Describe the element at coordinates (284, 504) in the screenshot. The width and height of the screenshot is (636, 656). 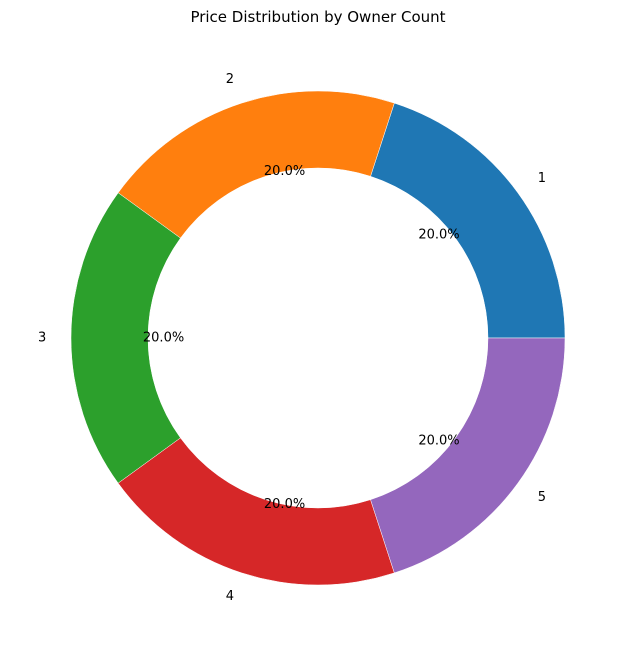
I see `percent-label-4: 20.0%` at that location.